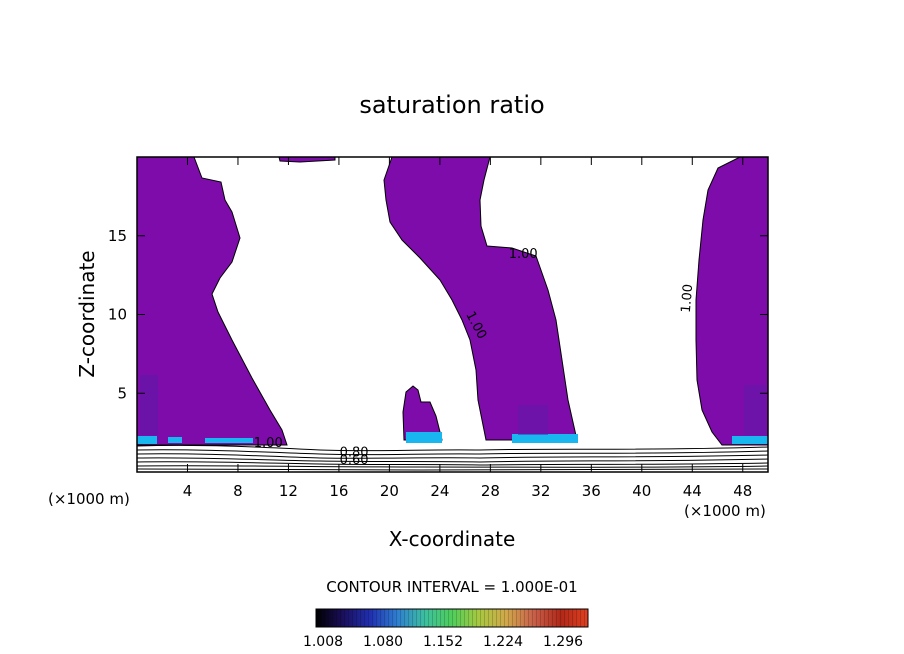 The height and width of the screenshot is (654, 904). I want to click on x-tick-label: 8, so click(238, 491).